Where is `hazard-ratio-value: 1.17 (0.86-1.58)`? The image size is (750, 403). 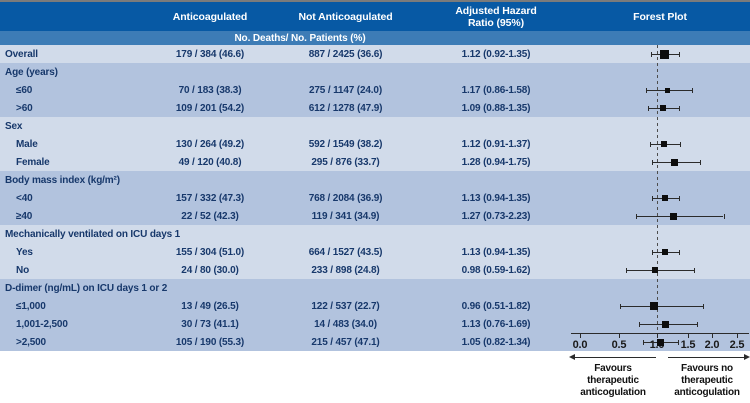 hazard-ratio-value: 1.17 (0.86-1.58) is located at coordinates (496, 90).